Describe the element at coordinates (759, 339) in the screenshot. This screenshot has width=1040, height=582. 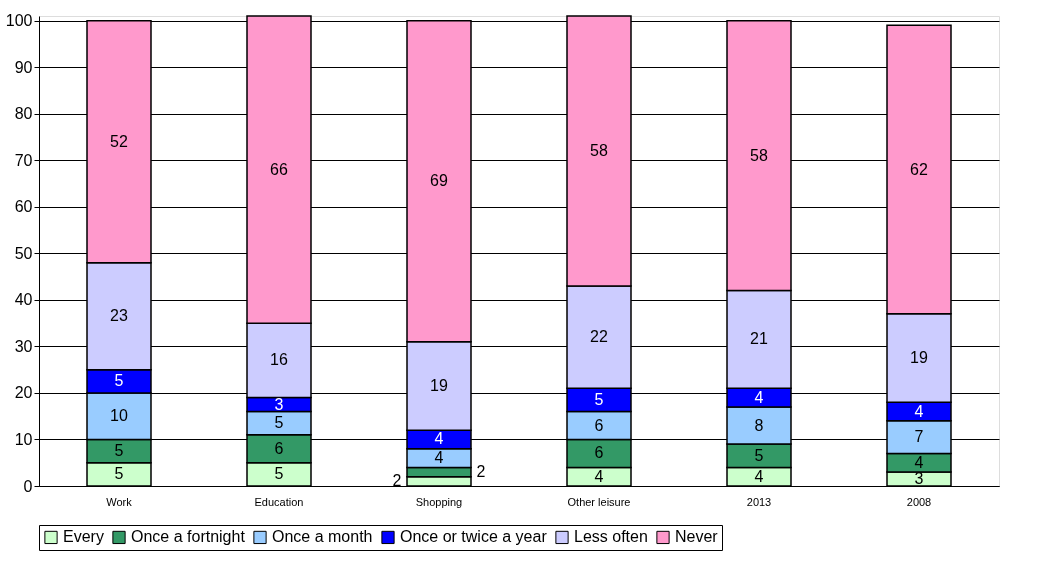
I see `data-label: 21` at that location.